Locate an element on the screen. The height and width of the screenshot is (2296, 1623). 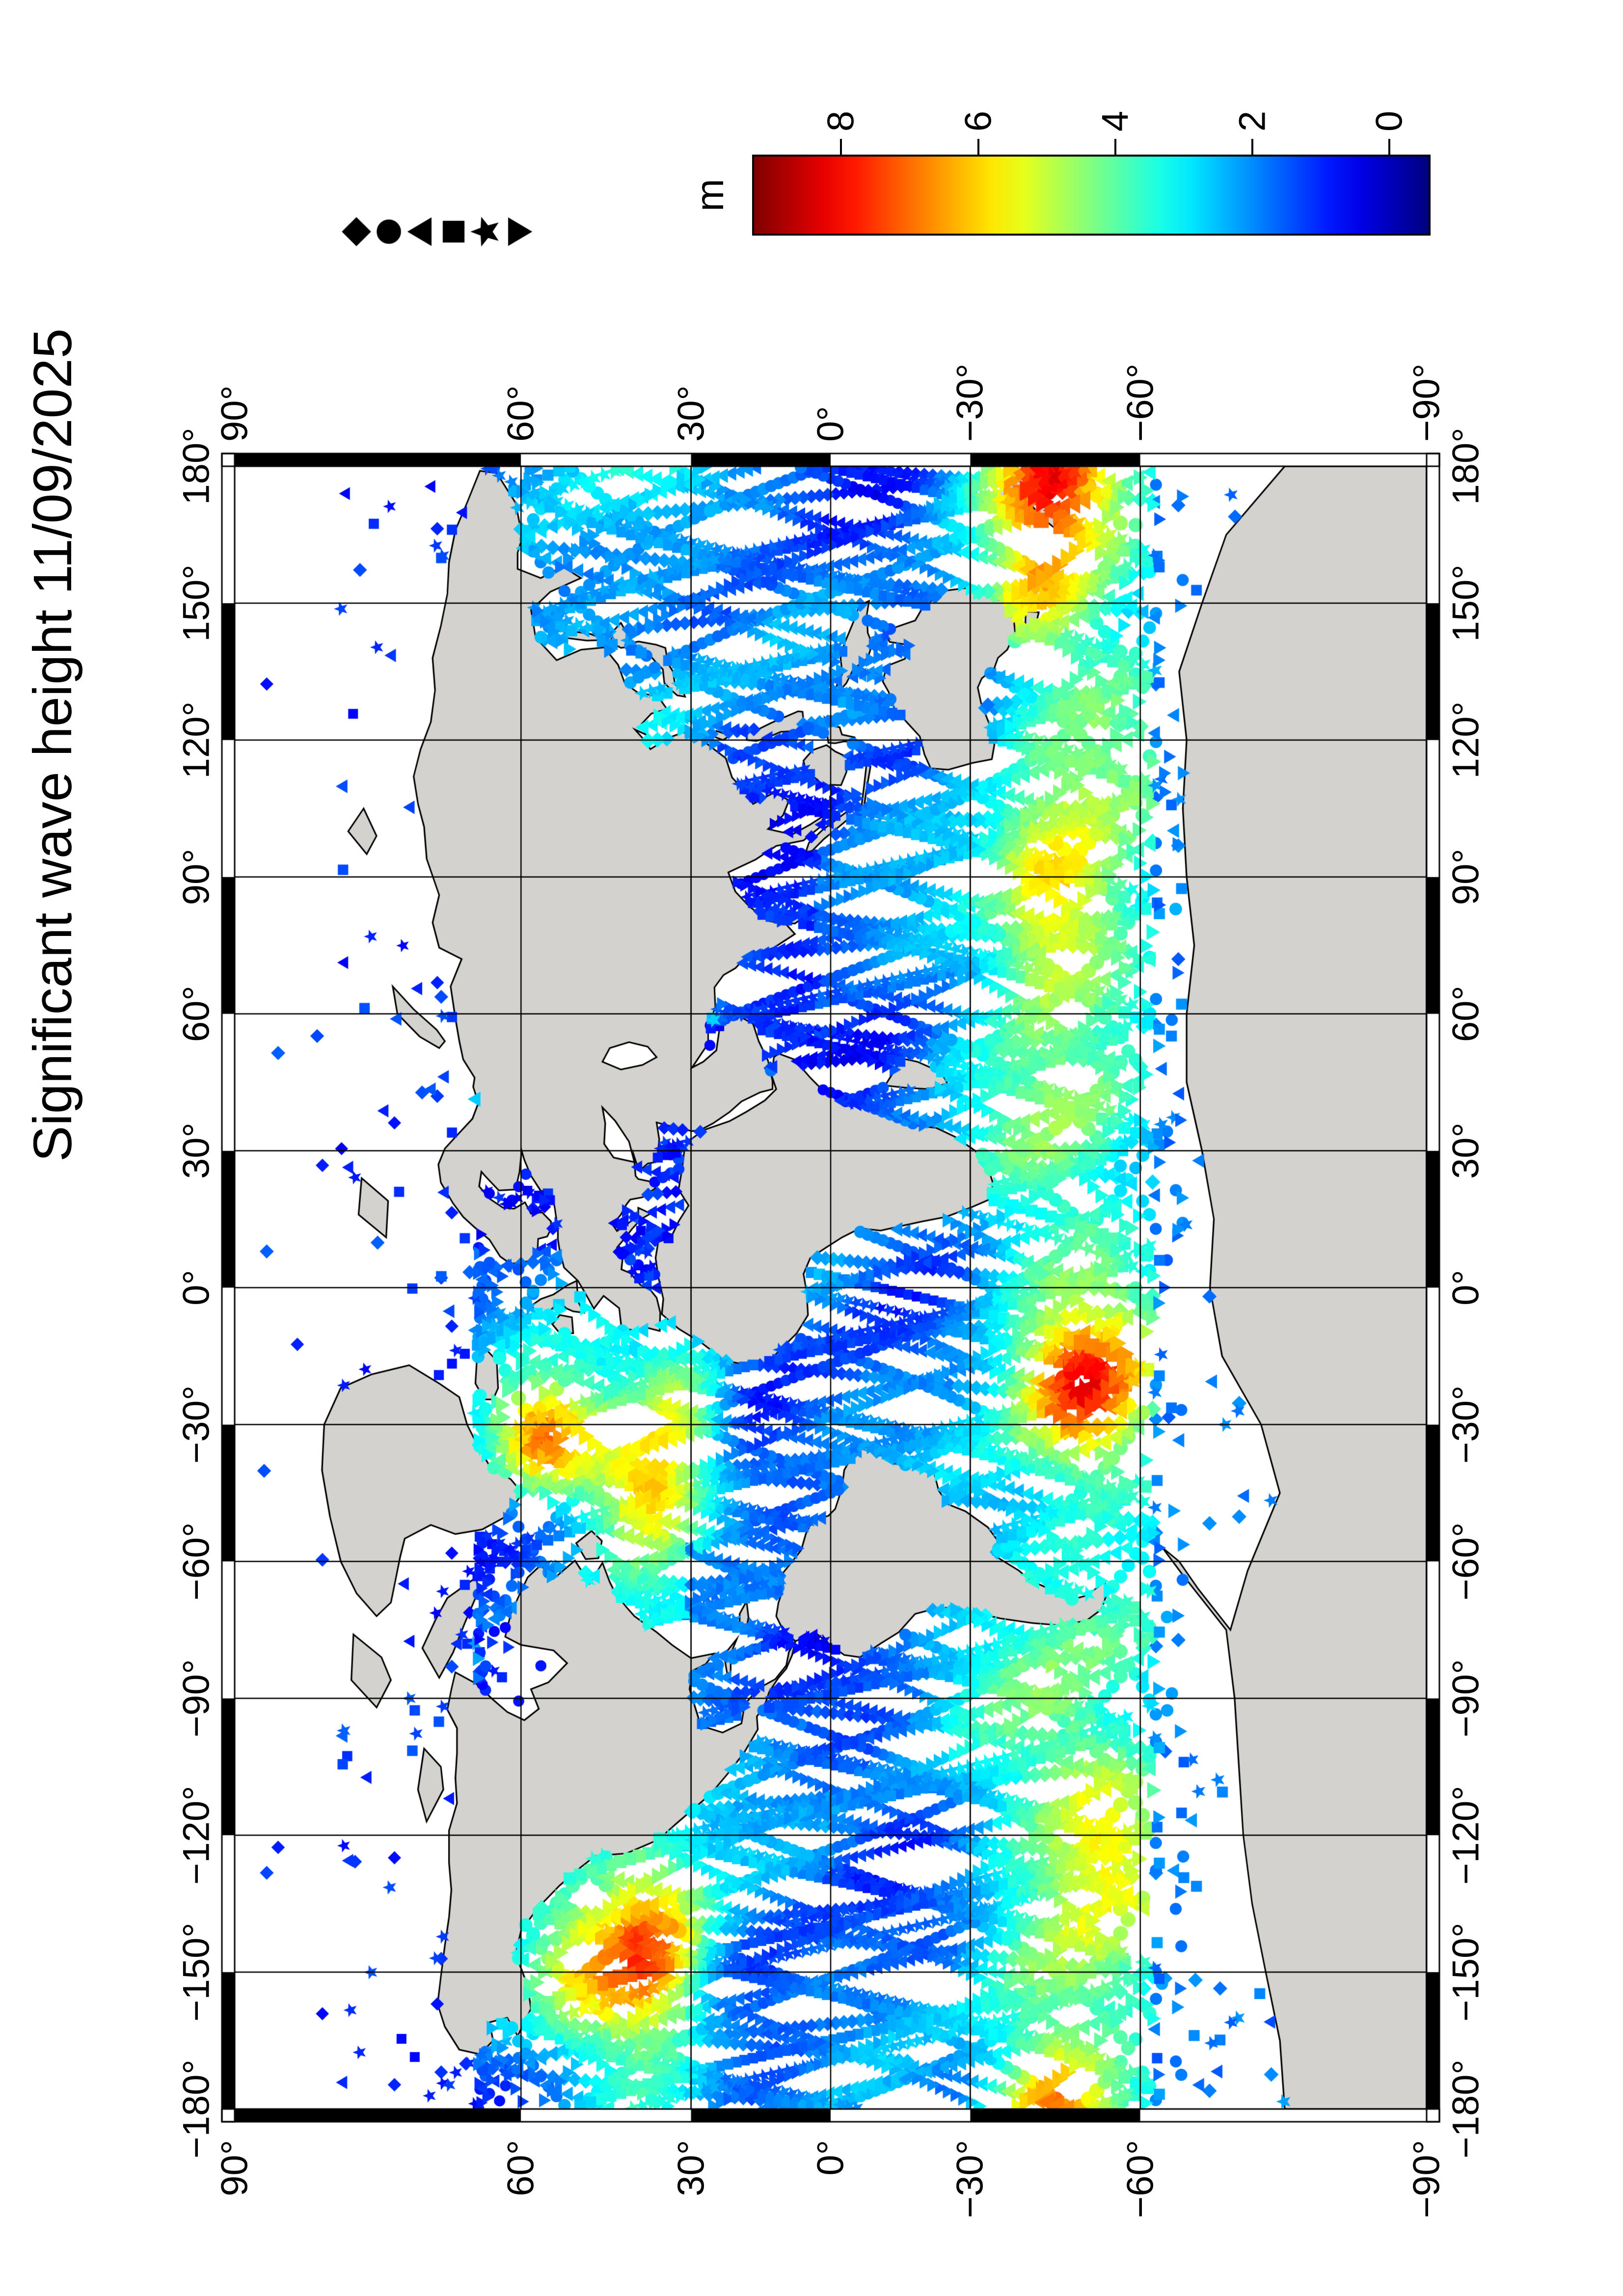
legend-triangle-up-icon is located at coordinates (422, 231).